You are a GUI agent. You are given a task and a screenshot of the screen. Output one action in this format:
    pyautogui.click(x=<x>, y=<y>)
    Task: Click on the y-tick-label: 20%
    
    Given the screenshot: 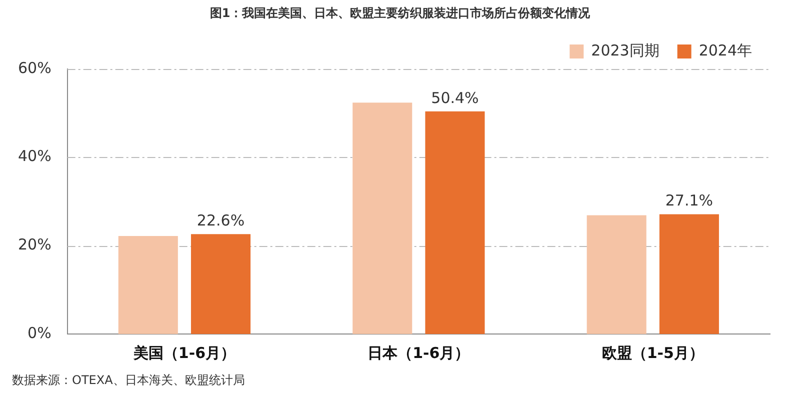 What is the action you would take?
    pyautogui.click(x=35, y=245)
    